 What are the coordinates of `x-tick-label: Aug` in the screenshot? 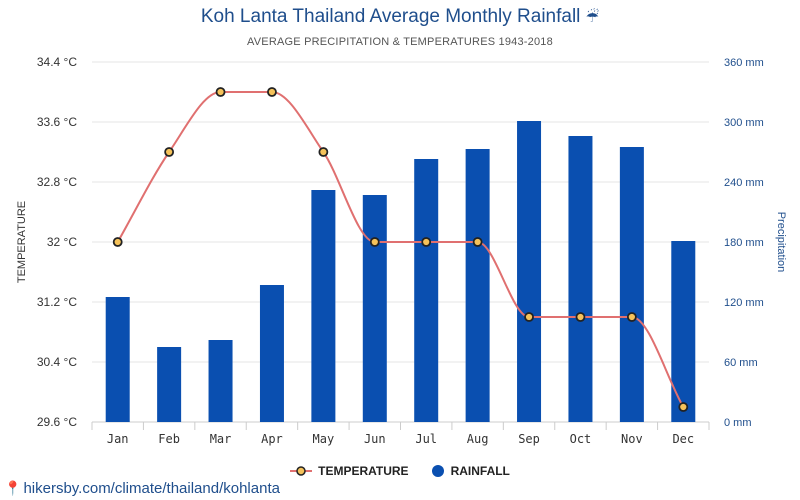 It's located at (478, 439).